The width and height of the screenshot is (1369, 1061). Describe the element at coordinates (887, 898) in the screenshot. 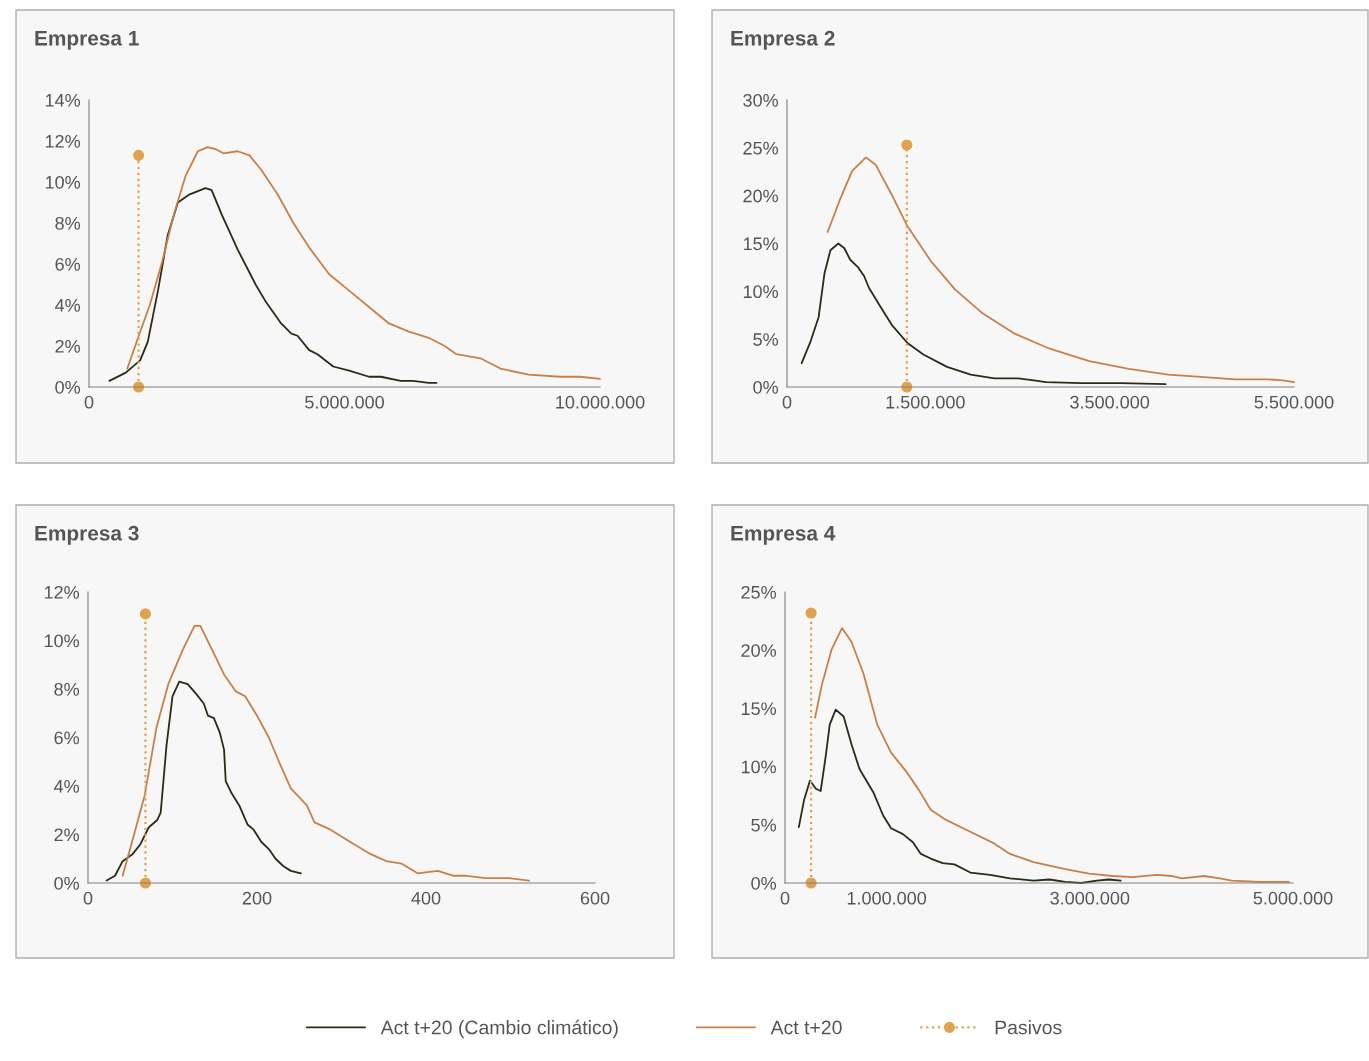

I see `x-tick-label: 1.000.000` at that location.